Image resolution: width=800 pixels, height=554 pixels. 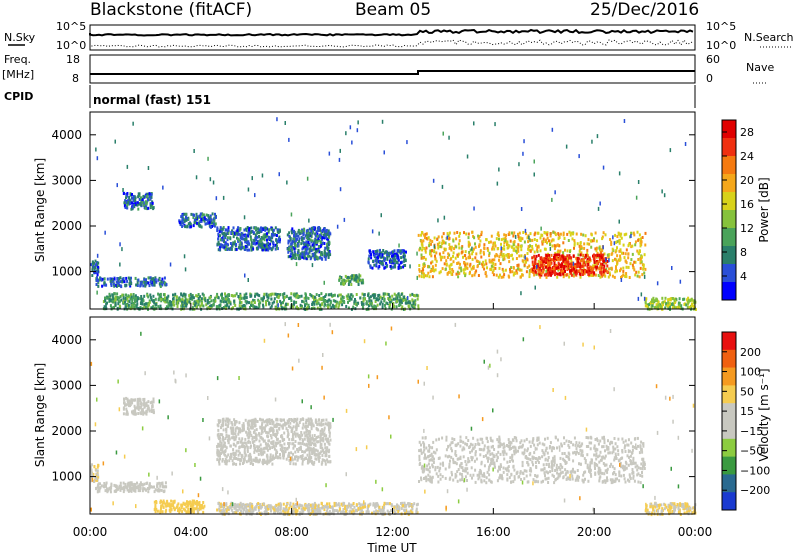 I want to click on nsearch-tick-bottom: 10^0, so click(x=721, y=45).